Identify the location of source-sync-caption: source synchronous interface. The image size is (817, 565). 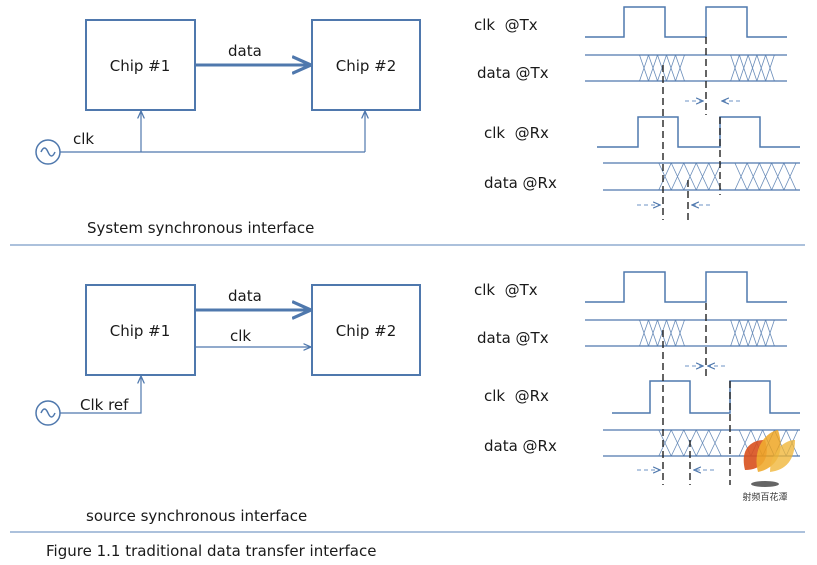
(196, 516).